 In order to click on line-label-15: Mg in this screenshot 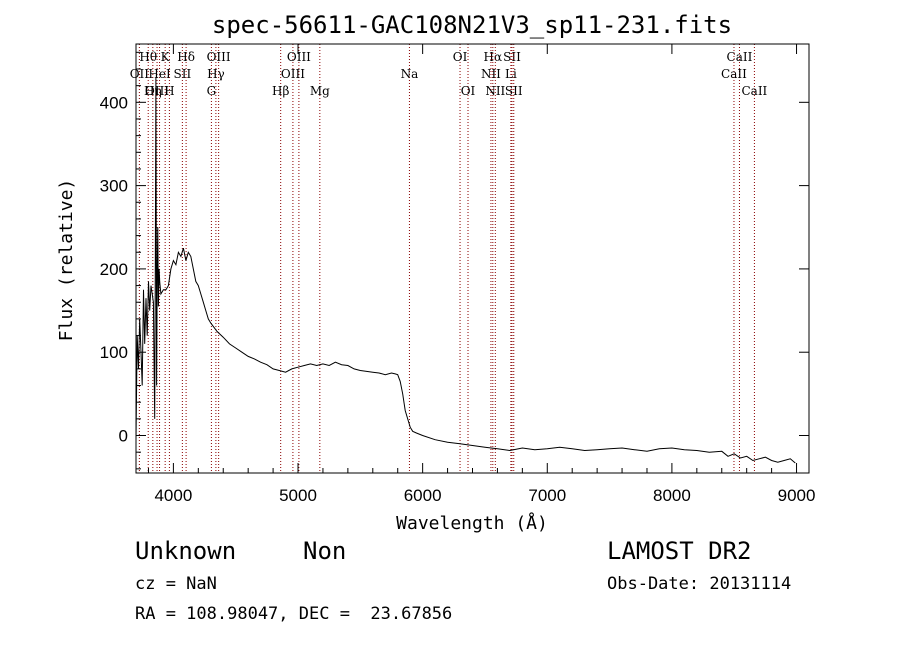, I will do `click(320, 91)`.